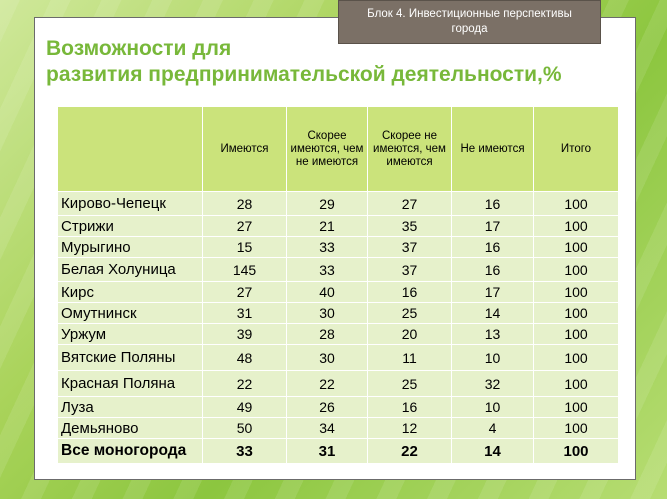 Image resolution: width=667 pixels, height=499 pixels. I want to click on city-name-cell: Демьяново, so click(130, 428).